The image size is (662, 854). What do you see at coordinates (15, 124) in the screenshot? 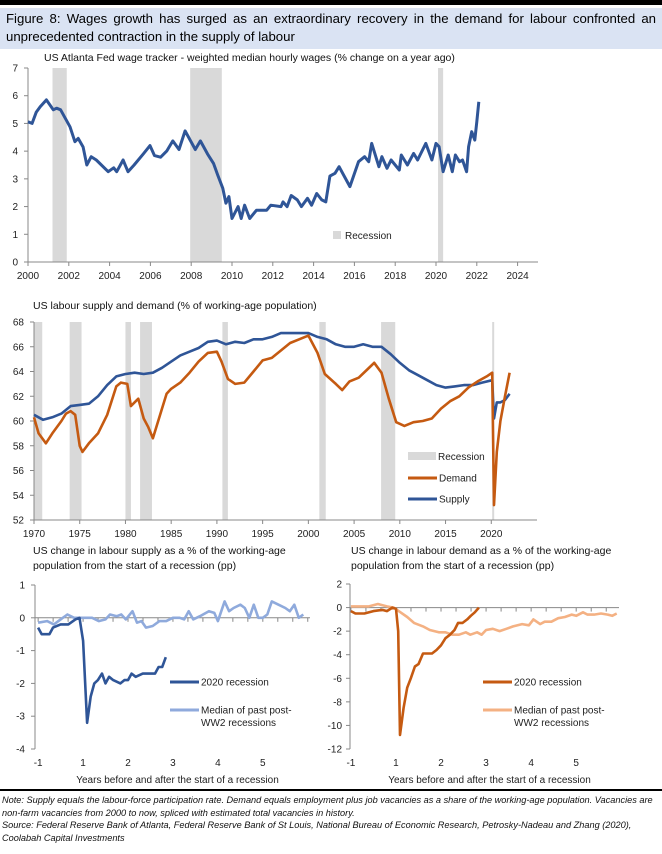
I see `y-tick-label: 5` at bounding box center [15, 124].